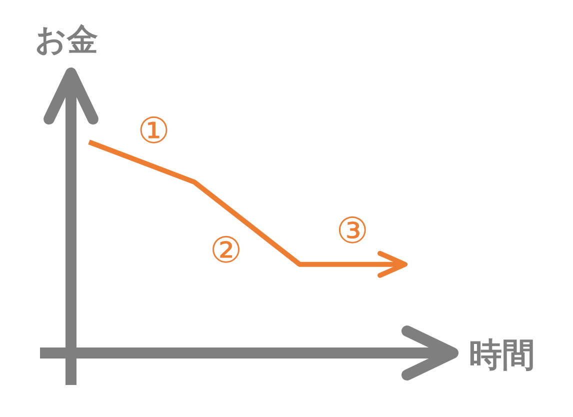 Image resolution: width=573 pixels, height=417 pixels. Describe the element at coordinates (352, 231) in the screenshot. I see `annotation: ③` at that location.